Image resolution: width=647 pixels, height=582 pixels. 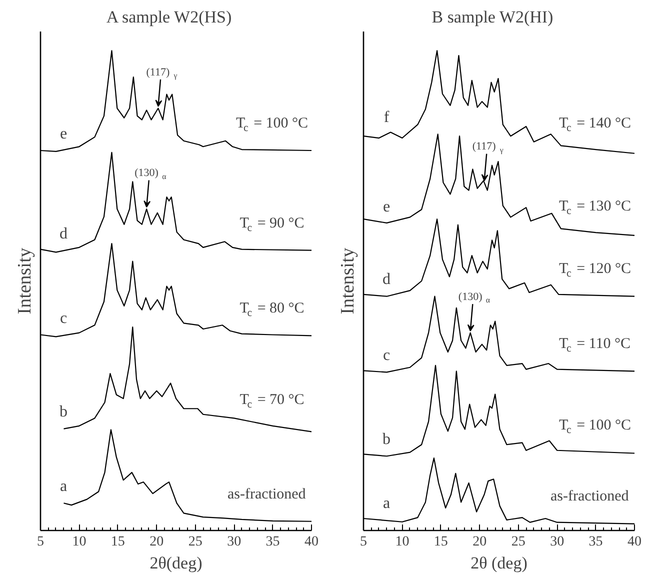 I want to click on chart-title: A sample W2(HS), so click(x=169, y=17).